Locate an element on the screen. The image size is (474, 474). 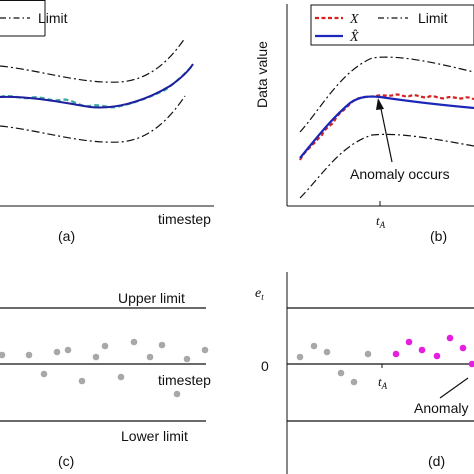
panel-b-annotation-arrow is located at coordinates (386, 133).